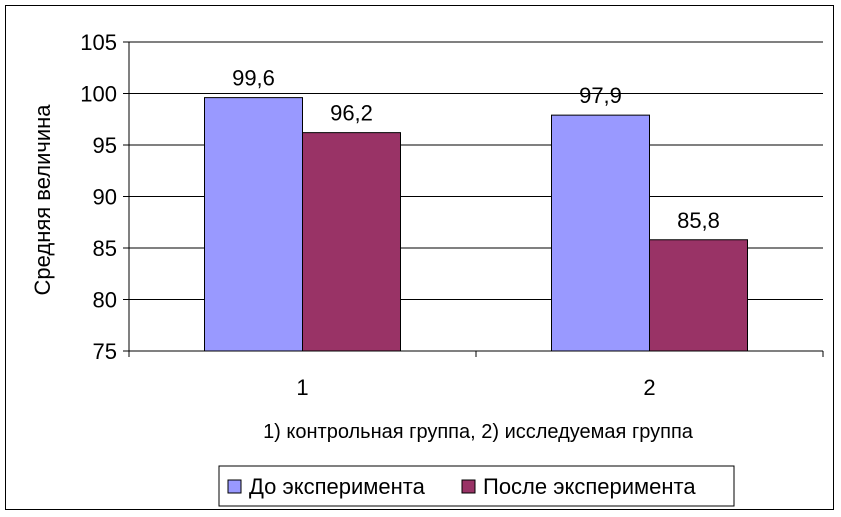 The height and width of the screenshot is (517, 841). Describe the element at coordinates (698, 220) in the screenshot. I see `data-label: 85,8` at that location.